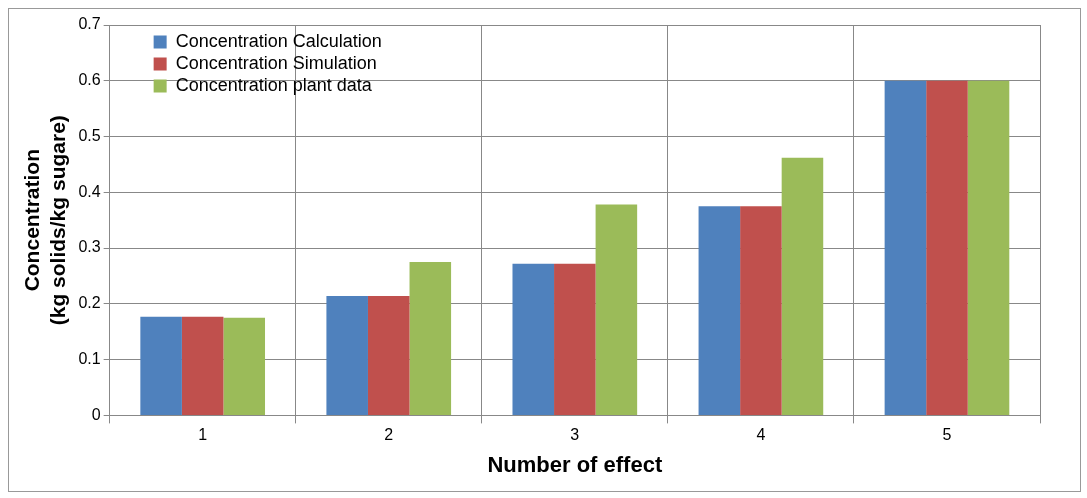  What do you see at coordinates (389, 435) in the screenshot?
I see `x-tick-label: 2` at bounding box center [389, 435].